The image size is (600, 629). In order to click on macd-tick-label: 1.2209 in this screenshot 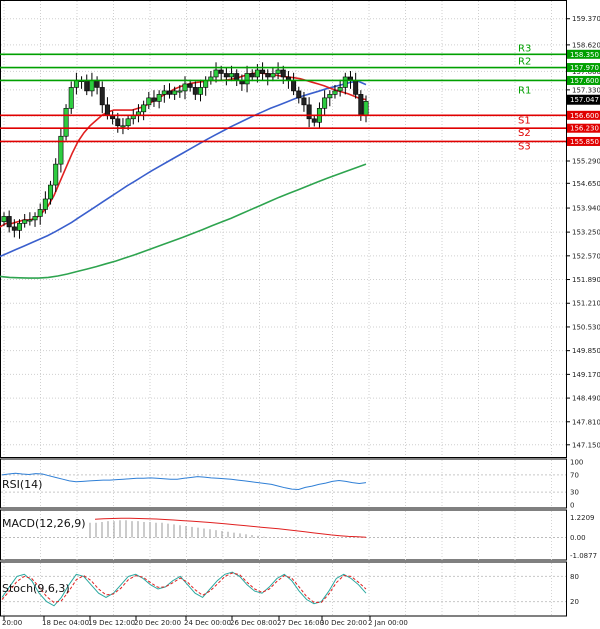, I will do `click(582, 518)`.